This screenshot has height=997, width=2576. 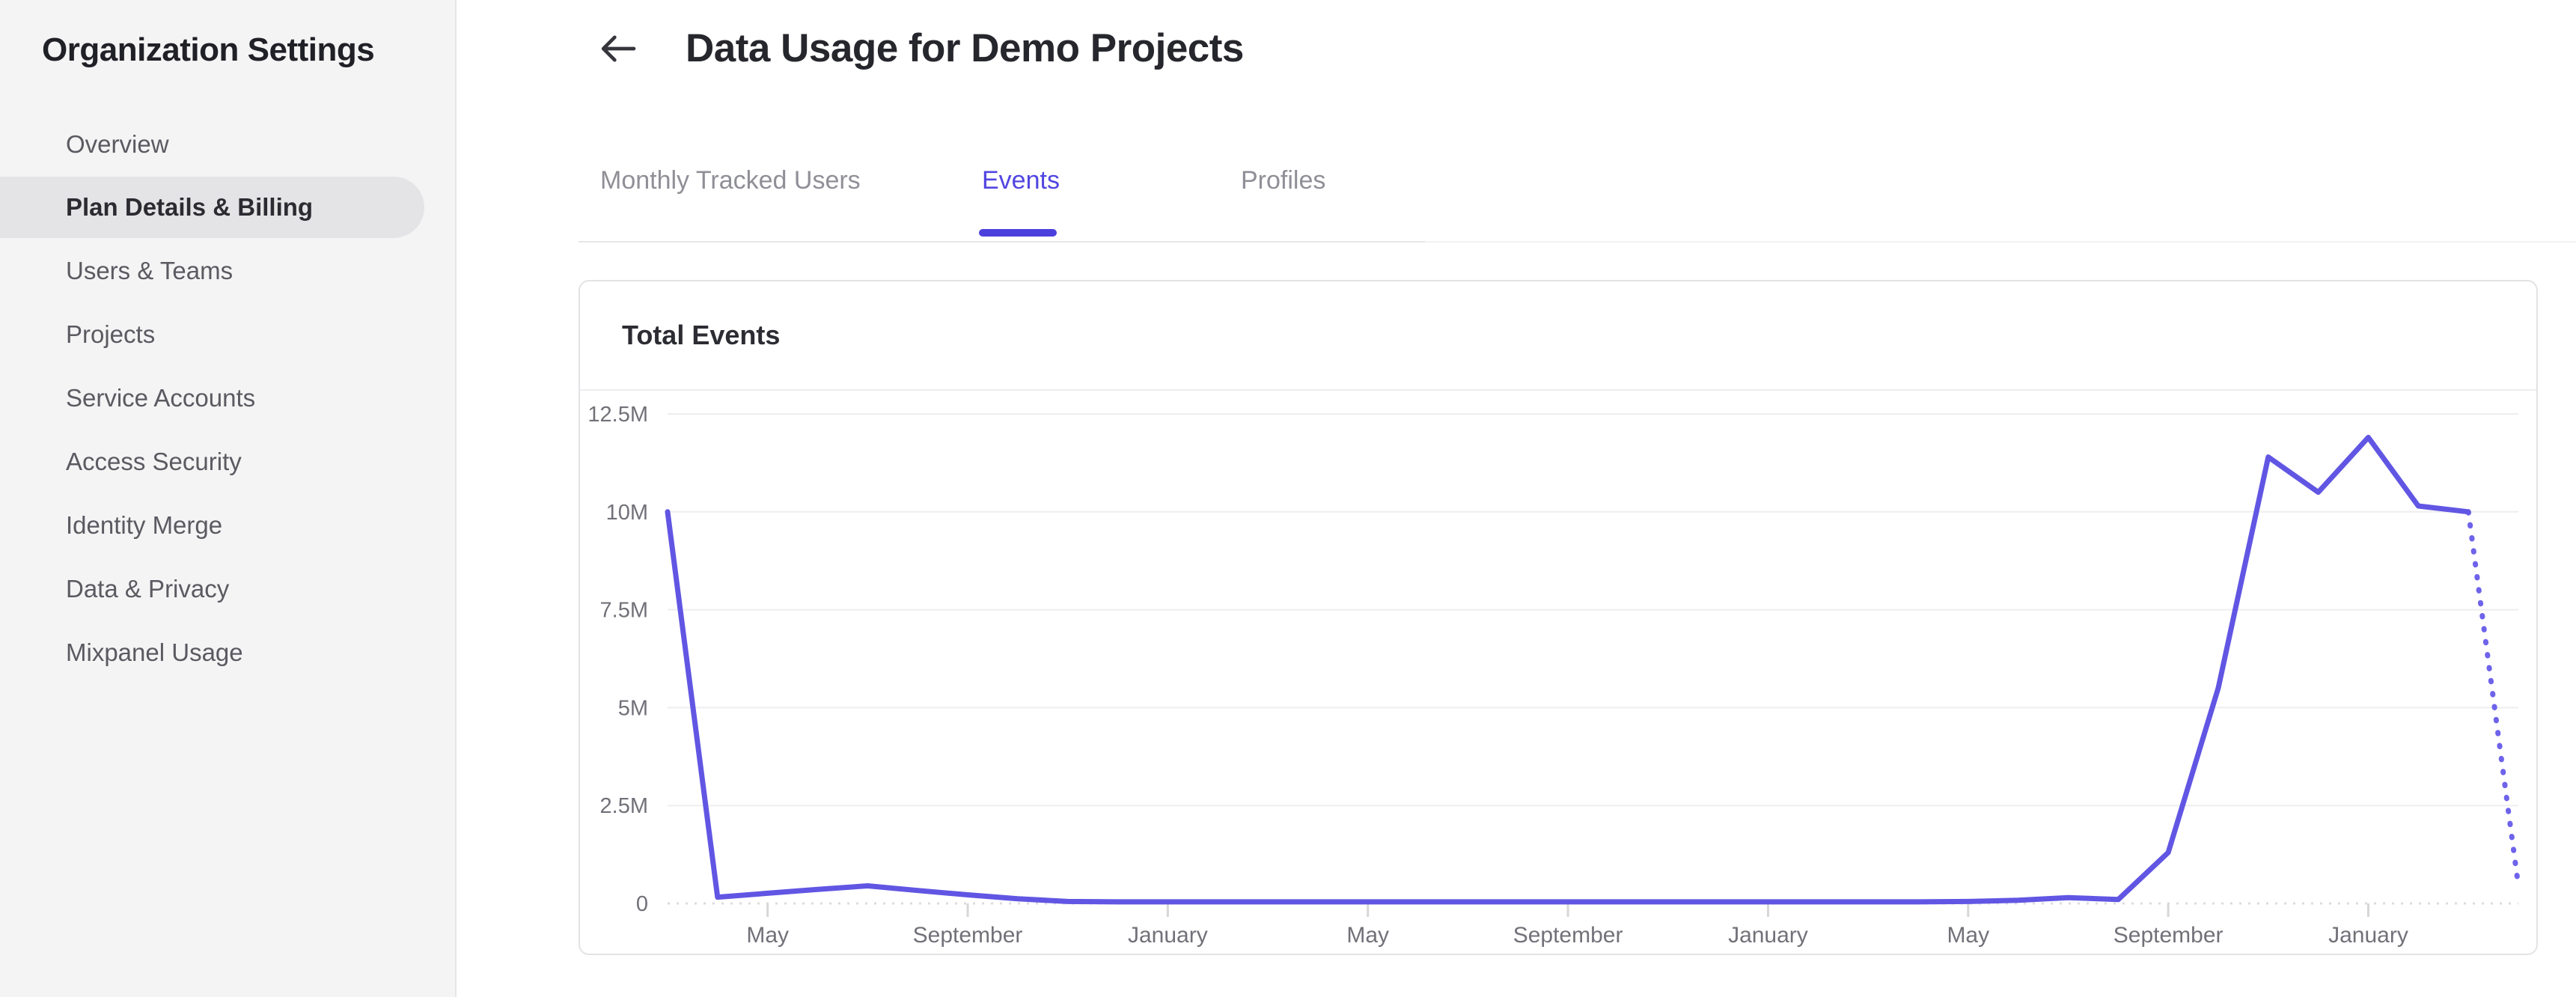 What do you see at coordinates (111, 334) in the screenshot?
I see `sidebar-item-projects: Projects` at bounding box center [111, 334].